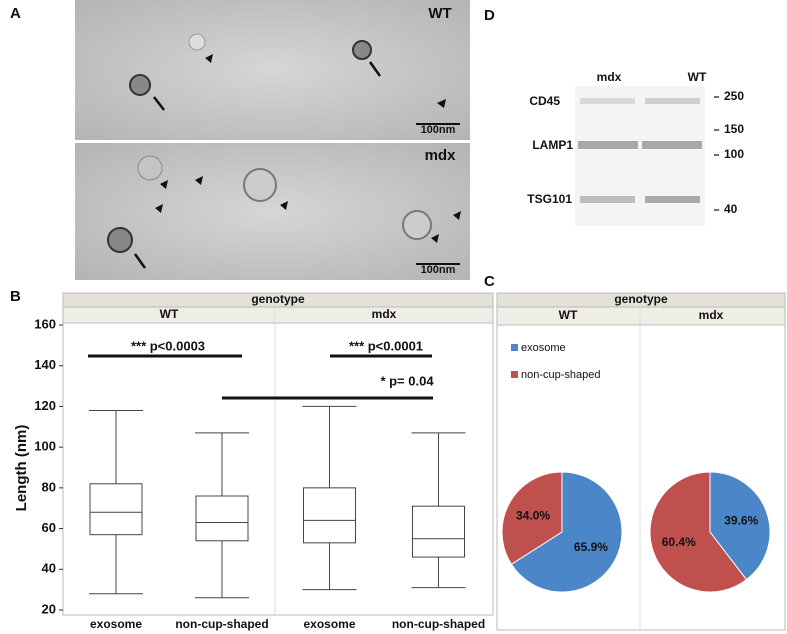  What do you see at coordinates (489, 15) in the screenshot?
I see `panel-label: D` at bounding box center [489, 15].